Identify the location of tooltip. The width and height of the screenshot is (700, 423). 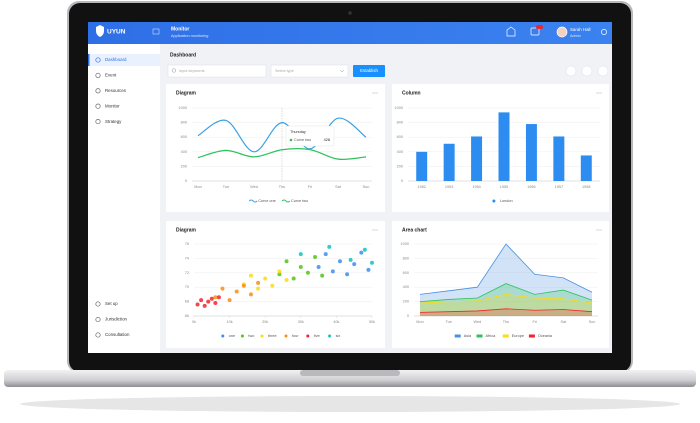
(310, 136).